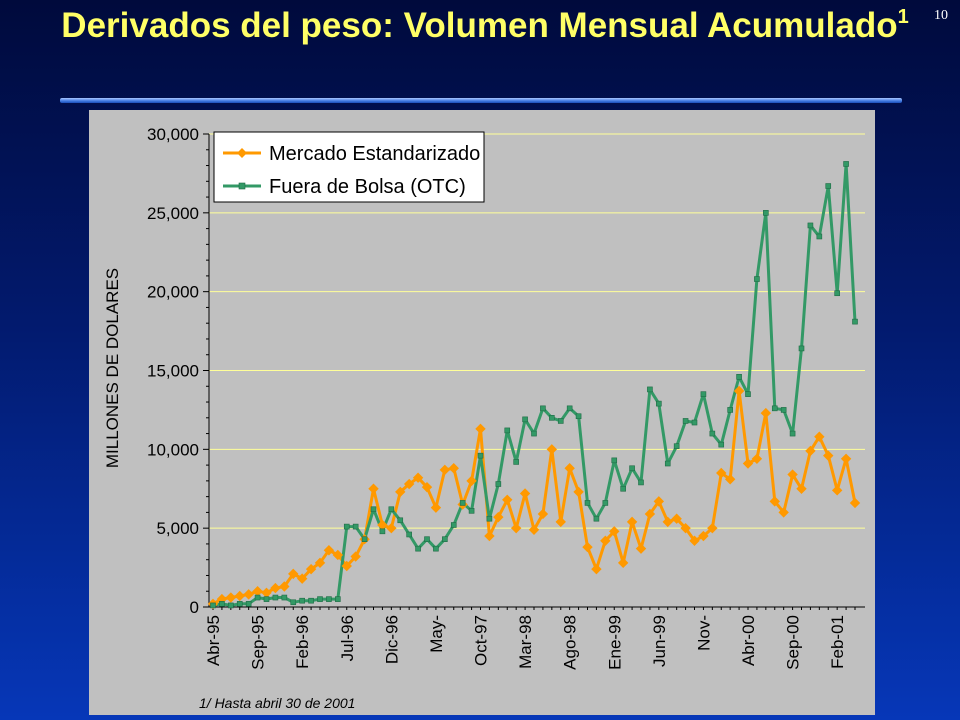 The height and width of the screenshot is (720, 960). What do you see at coordinates (173, 449) in the screenshot?
I see `y-tick-label: 10,000` at bounding box center [173, 449].